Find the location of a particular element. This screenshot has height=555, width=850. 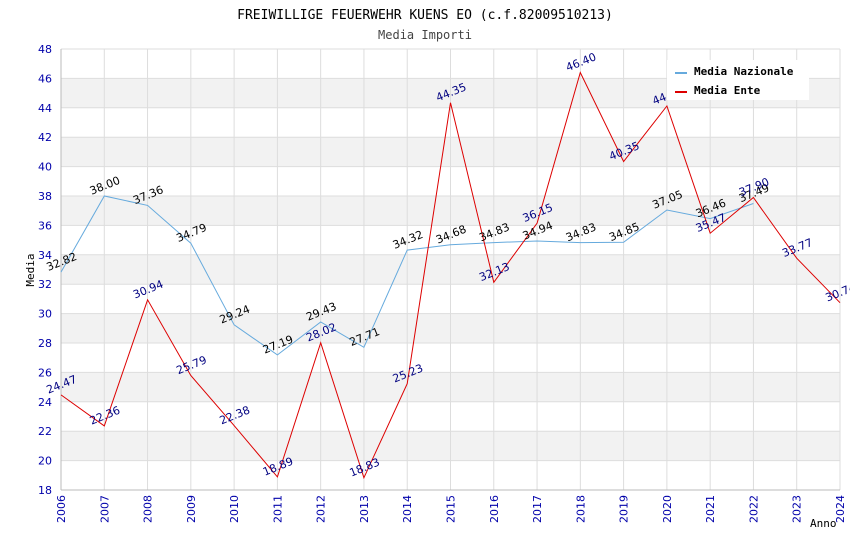

x-tick-label: 2020 is located at coordinates (667, 509).